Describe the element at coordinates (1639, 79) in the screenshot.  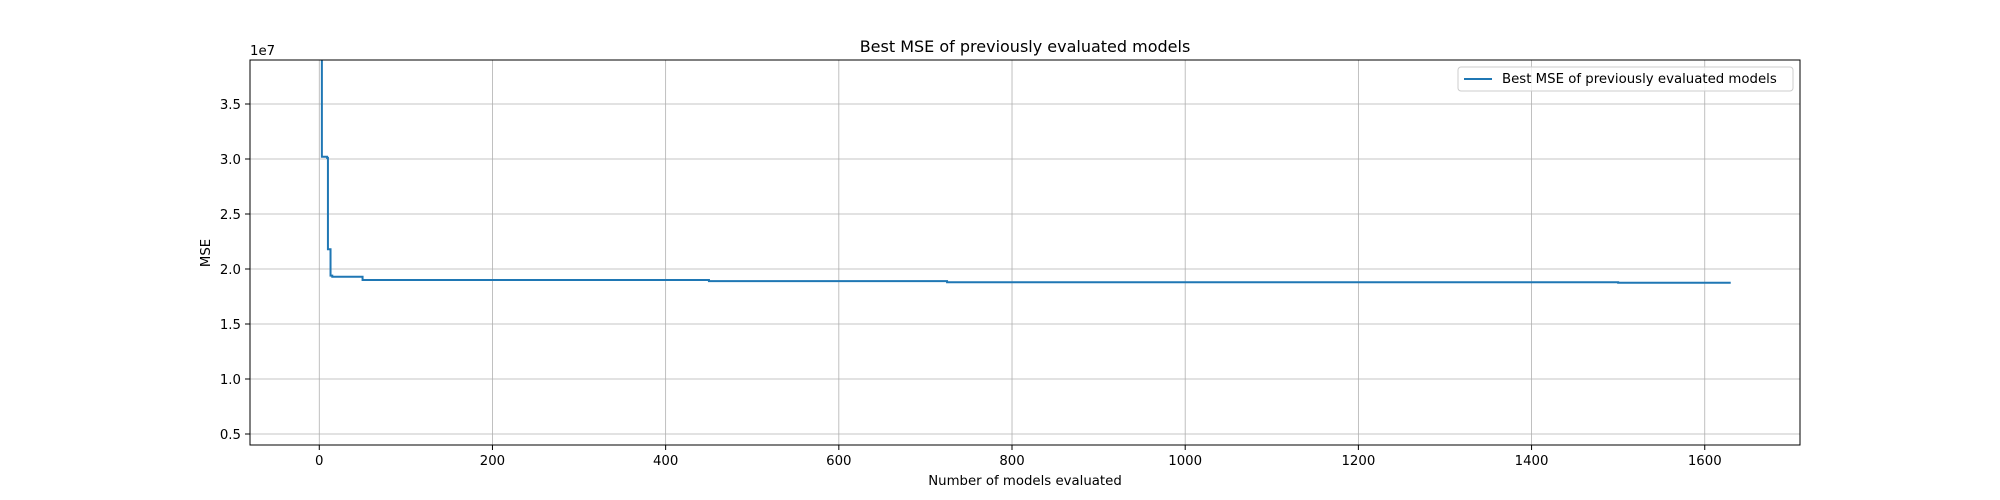
I see `legend-label: Best MSE of previously evaluated models` at that location.